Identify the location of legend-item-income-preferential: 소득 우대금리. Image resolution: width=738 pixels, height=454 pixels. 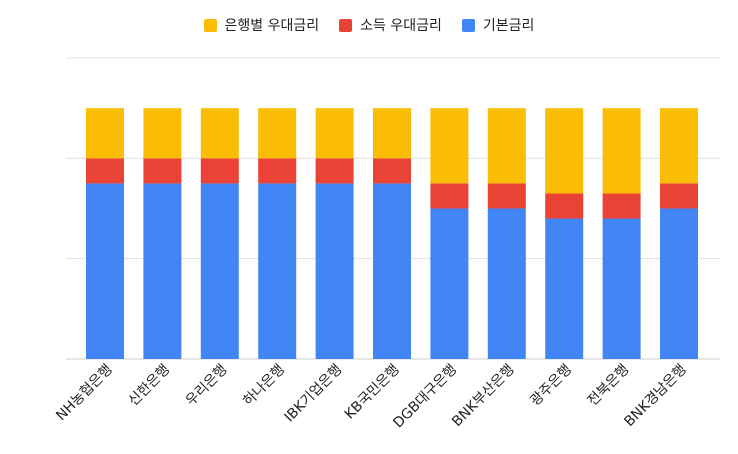
(390, 25).